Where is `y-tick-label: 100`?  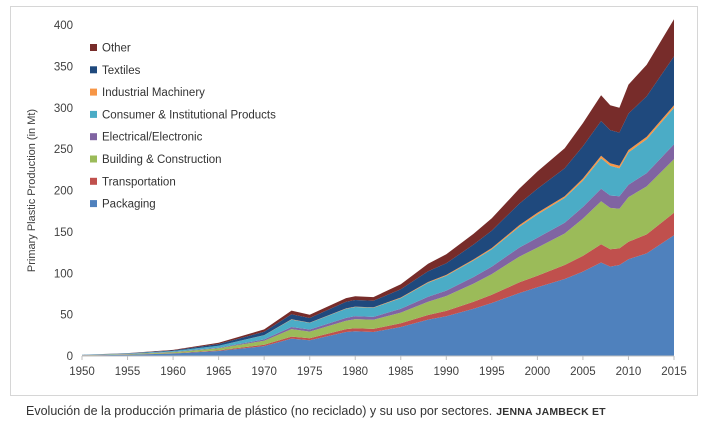 y-tick-label: 100 is located at coordinates (63, 274).